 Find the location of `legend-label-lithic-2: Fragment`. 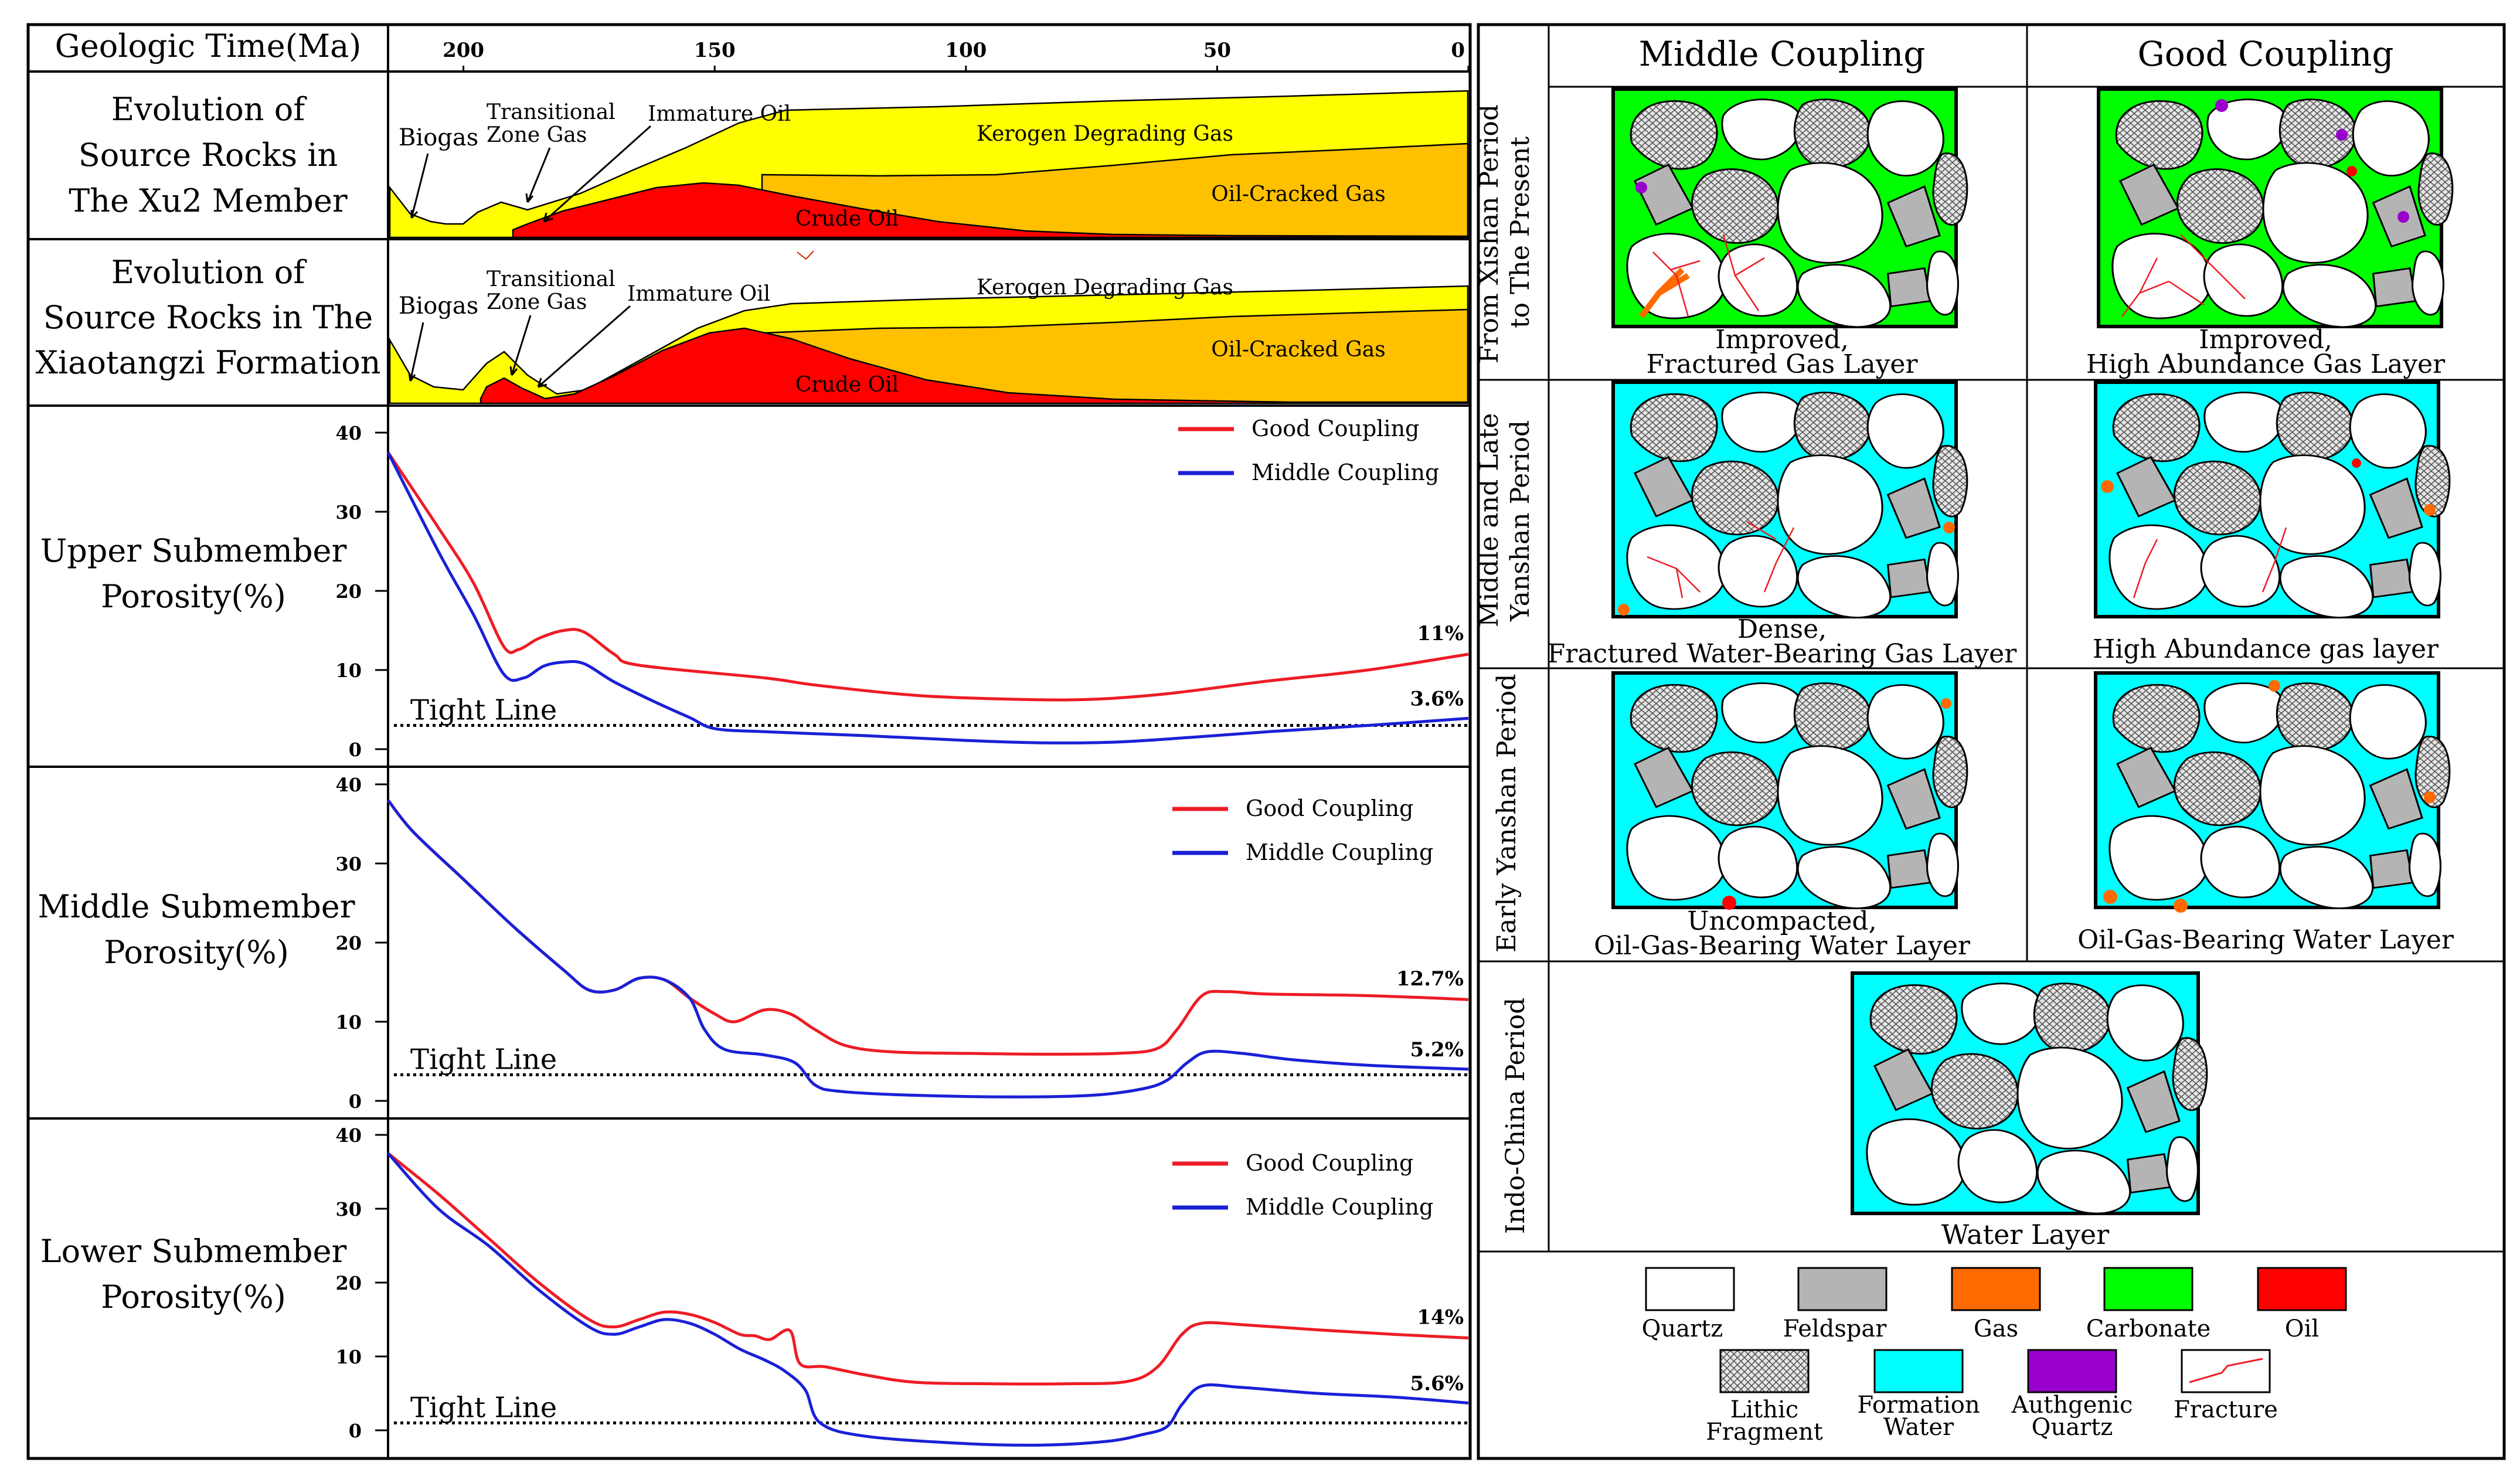

legend-label-lithic-2: Fragment is located at coordinates (1764, 1432).